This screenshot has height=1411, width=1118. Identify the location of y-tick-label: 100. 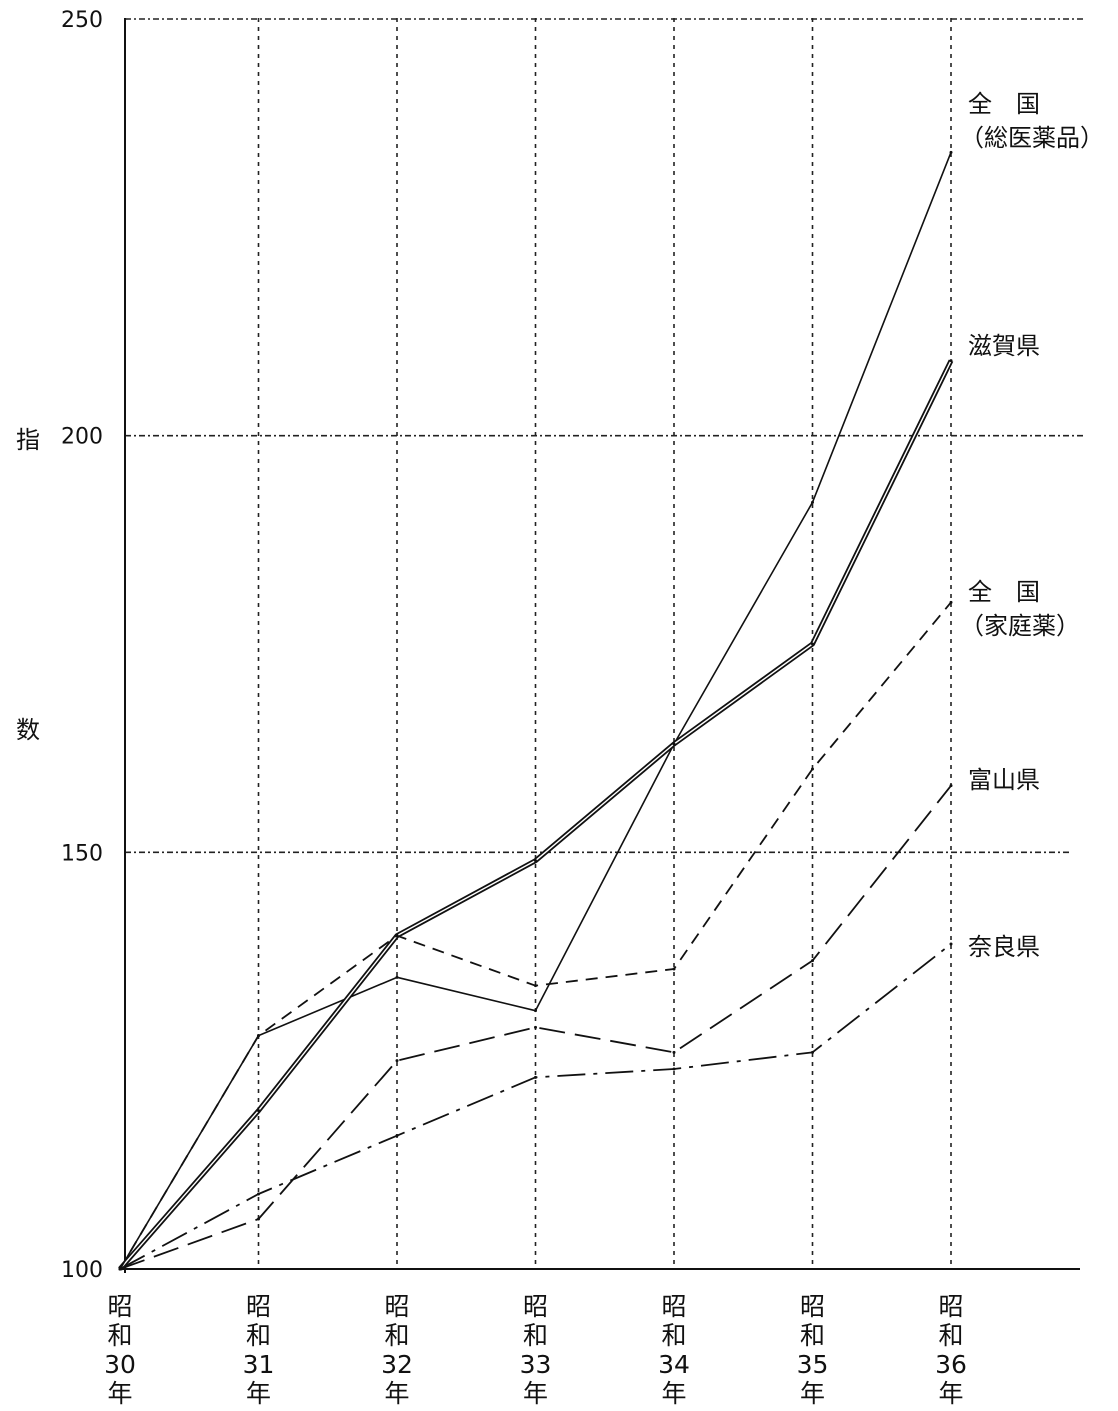
(82, 1270).